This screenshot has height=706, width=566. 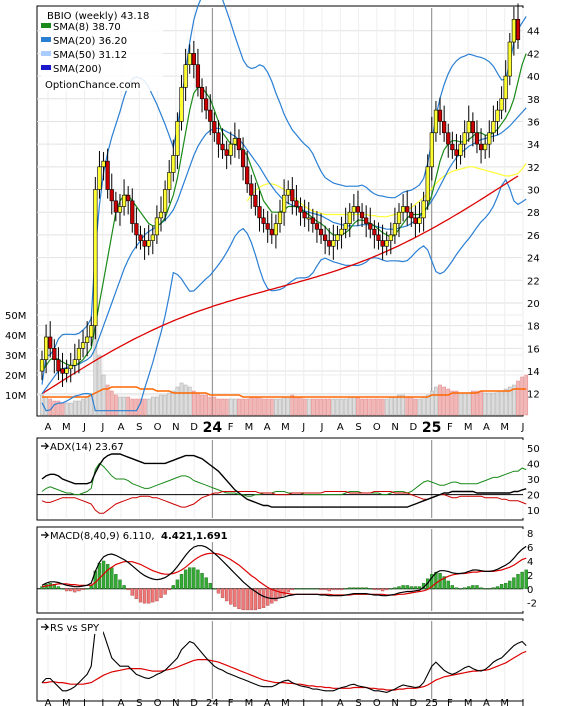 I want to click on volume-tick-label: 40M, so click(x=15, y=336).